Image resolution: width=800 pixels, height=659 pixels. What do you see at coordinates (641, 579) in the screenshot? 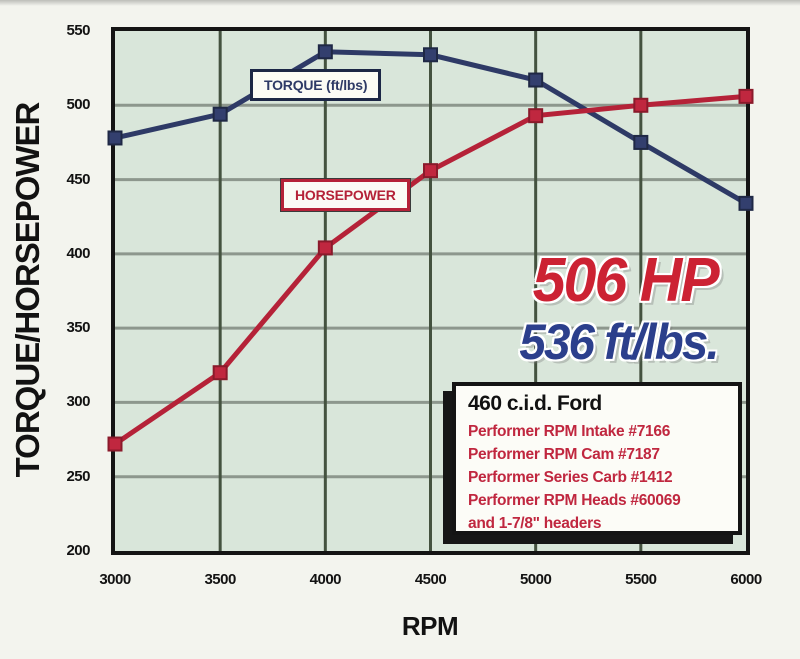
I see `x-tick-label-5500: 5500` at bounding box center [641, 579].